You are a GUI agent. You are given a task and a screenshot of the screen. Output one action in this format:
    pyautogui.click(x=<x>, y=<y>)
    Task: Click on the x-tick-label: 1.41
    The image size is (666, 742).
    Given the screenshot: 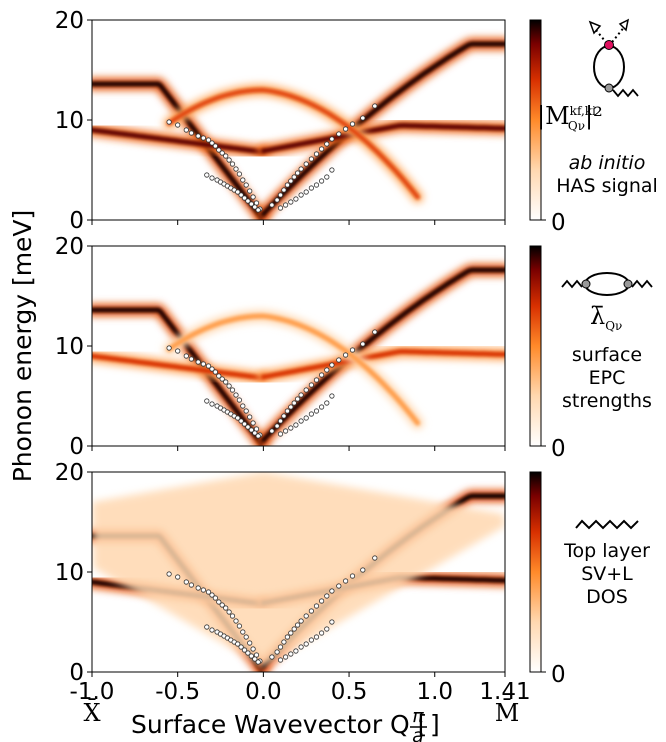 What is the action you would take?
    pyautogui.click(x=504, y=692)
    